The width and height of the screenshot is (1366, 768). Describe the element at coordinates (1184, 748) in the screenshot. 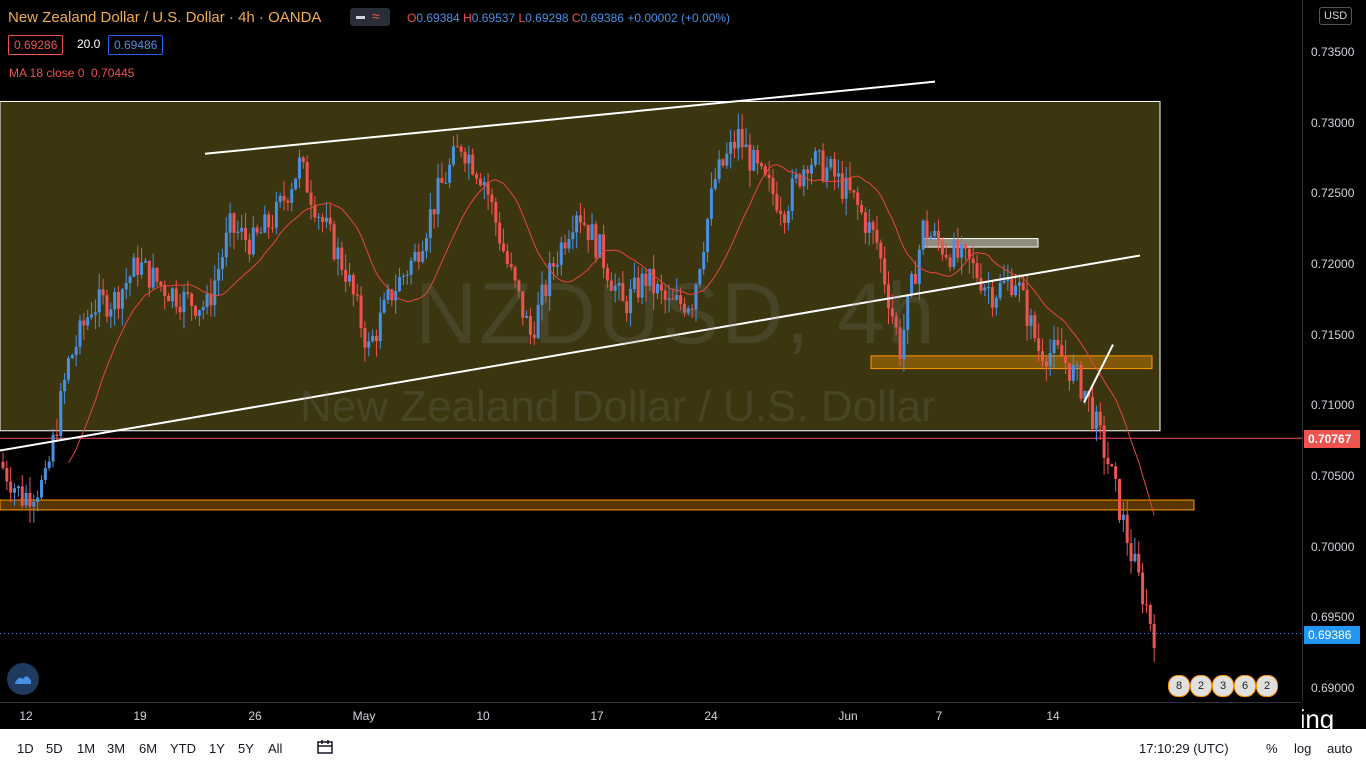

I see `clock-time: 17:10:29 (UTC)` at that location.